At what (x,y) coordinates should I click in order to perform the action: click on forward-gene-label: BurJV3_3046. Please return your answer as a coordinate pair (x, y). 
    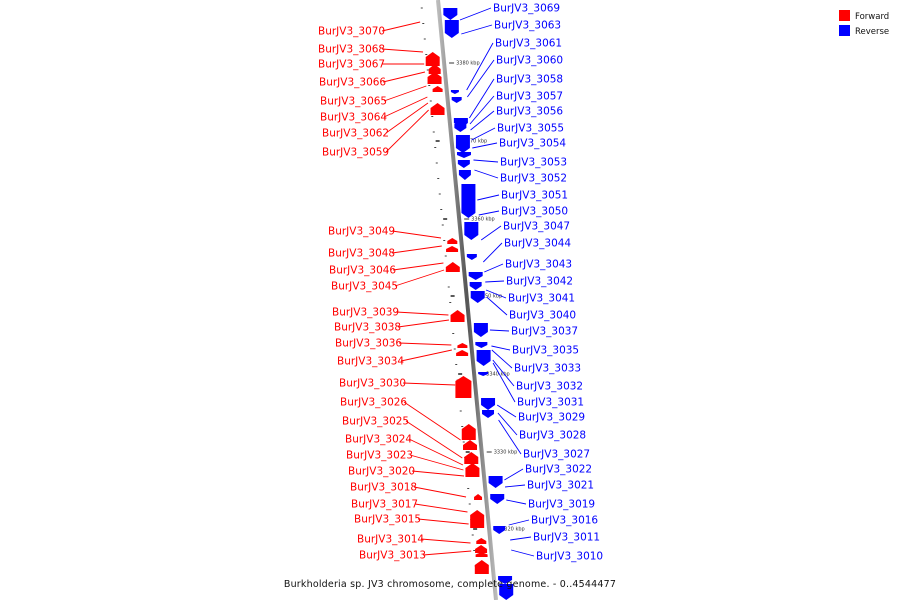
    Looking at the image, I should click on (362, 271).